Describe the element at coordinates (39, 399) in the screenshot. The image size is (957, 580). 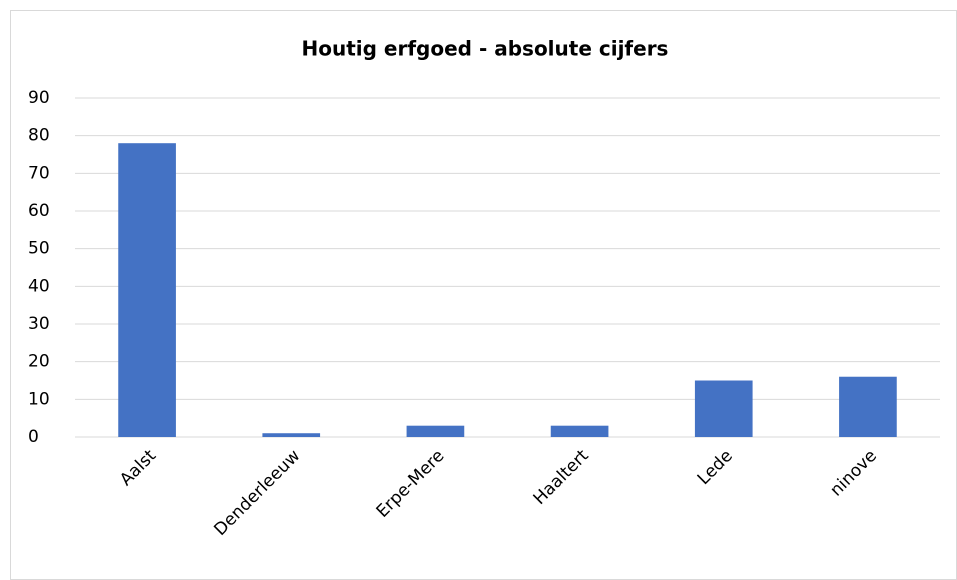
I see `y-tick-label: 10` at that location.